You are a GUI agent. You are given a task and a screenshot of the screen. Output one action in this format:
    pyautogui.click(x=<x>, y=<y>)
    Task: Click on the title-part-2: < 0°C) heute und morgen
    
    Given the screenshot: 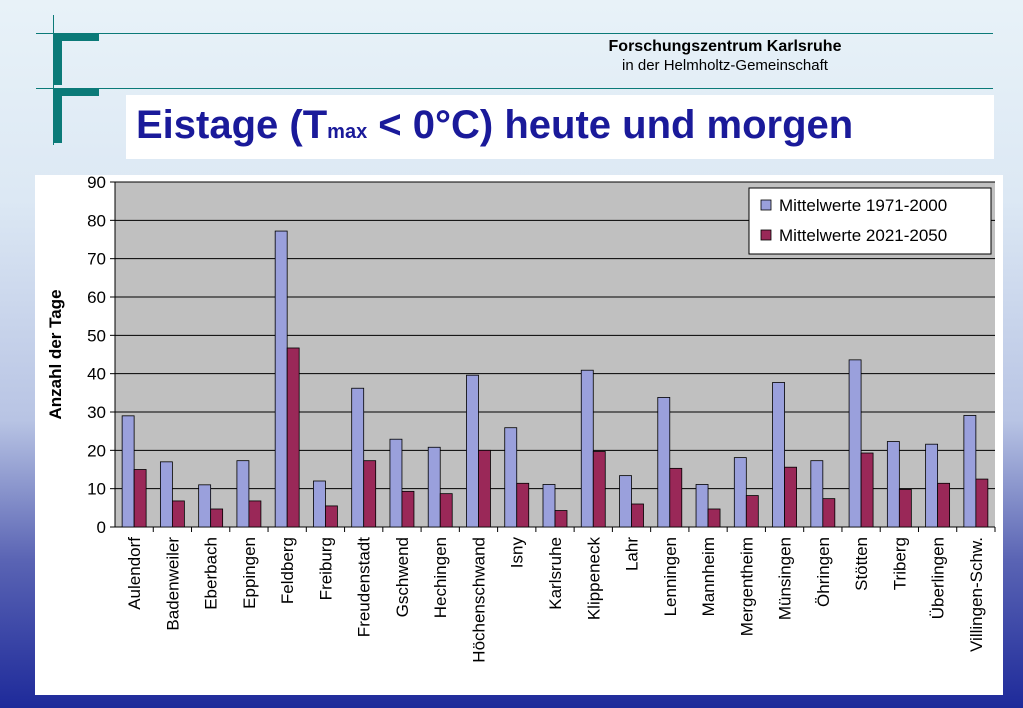 What is the action you would take?
    pyautogui.click(x=610, y=125)
    